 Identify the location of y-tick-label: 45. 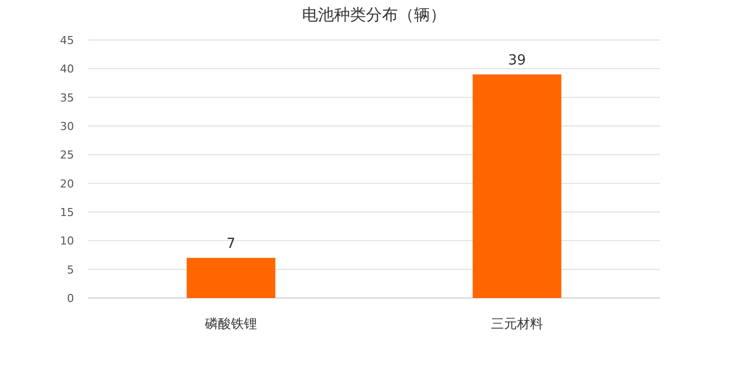
(67, 40).